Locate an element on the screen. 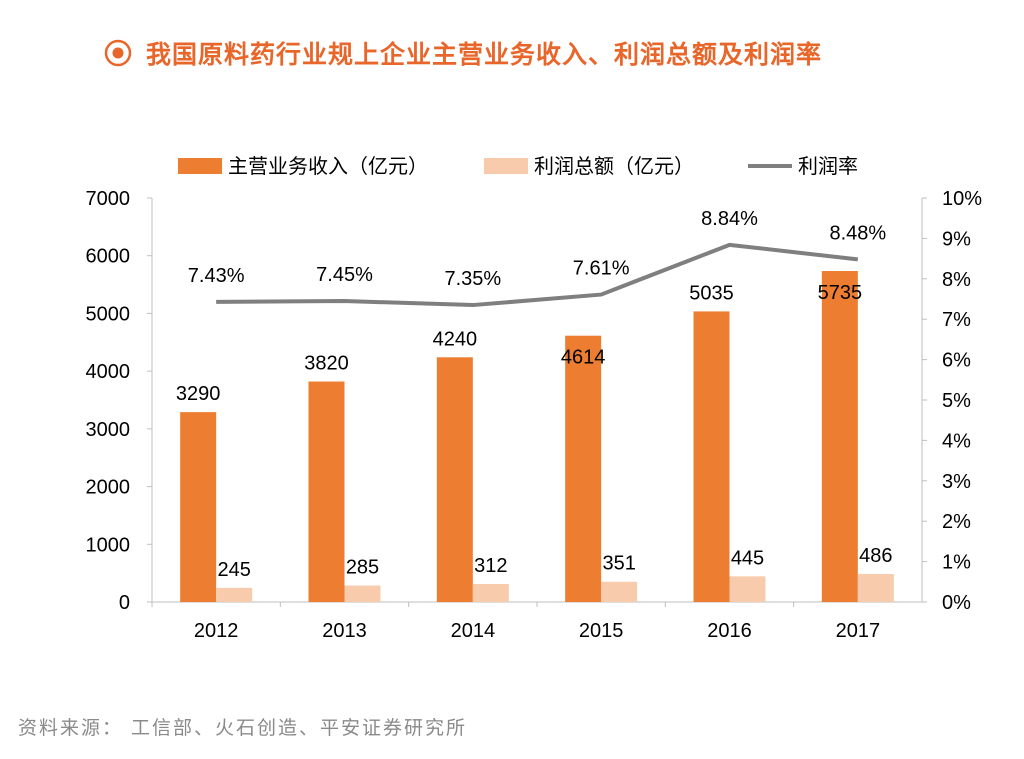 The image size is (1024, 759). title-row: 我国原料药行业规上企业主营业务收入、利润总额及利润率 is located at coordinates (463, 53).